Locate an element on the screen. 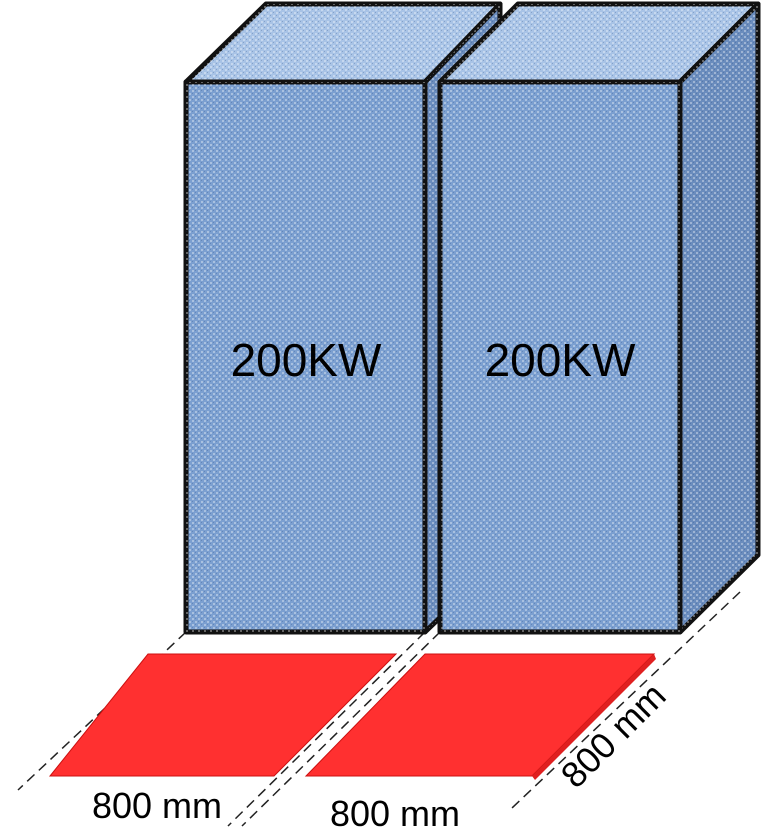  cabinet-right-top-texture is located at coordinates (599, 43).